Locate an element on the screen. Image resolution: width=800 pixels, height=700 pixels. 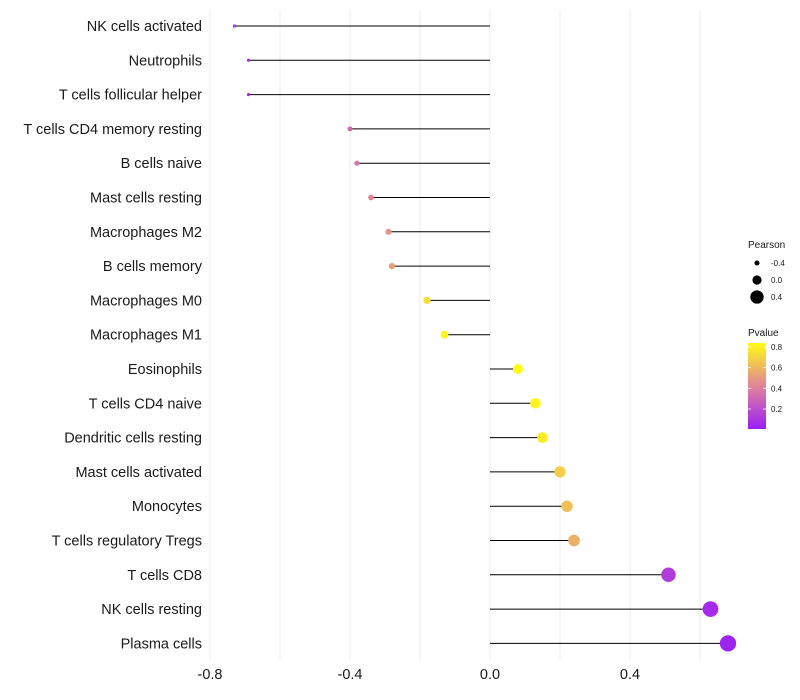
pvalue-legend-label: 0.6 is located at coordinates (777, 368).